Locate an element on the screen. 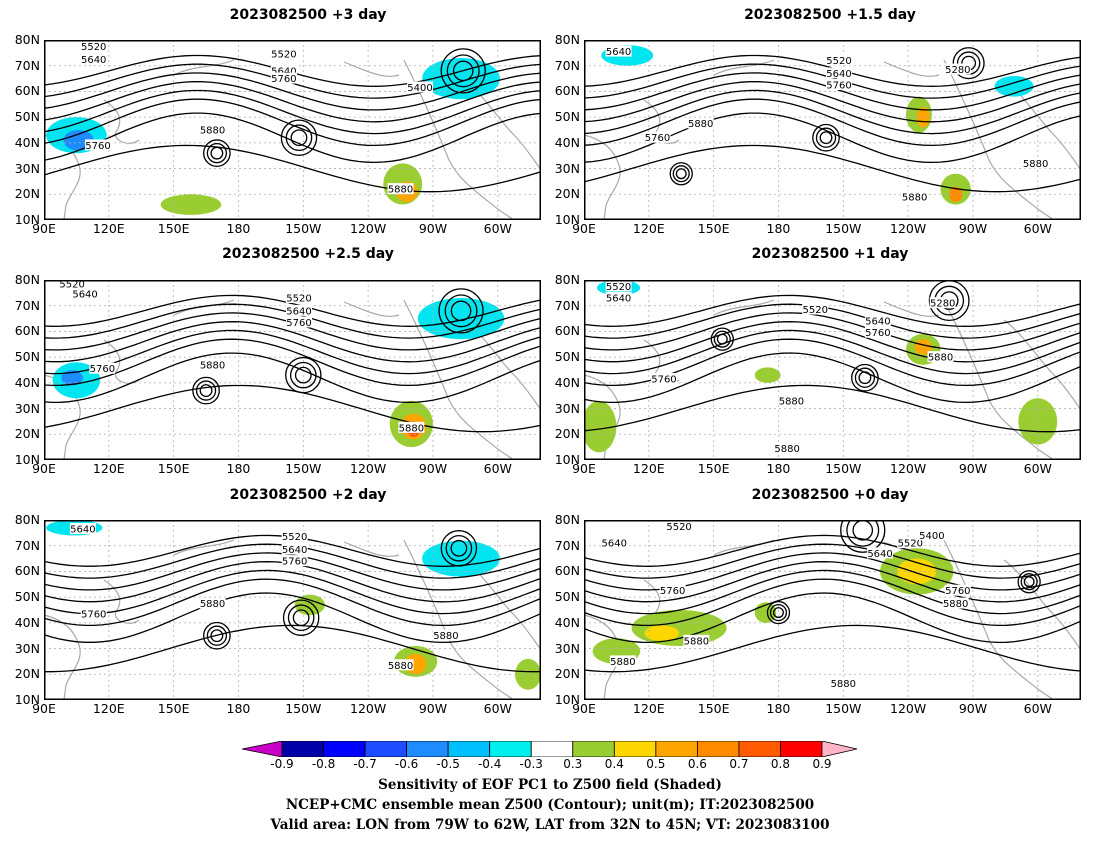  colorbar-tick-label: 0.9 is located at coordinates (822, 764).